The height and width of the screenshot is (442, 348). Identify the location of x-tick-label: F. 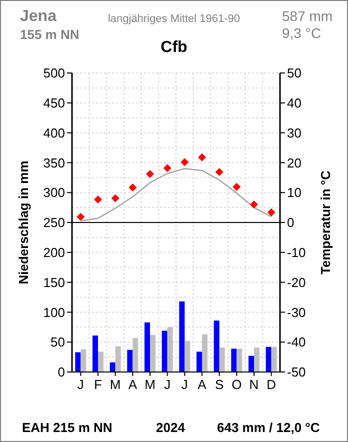
(98, 384).